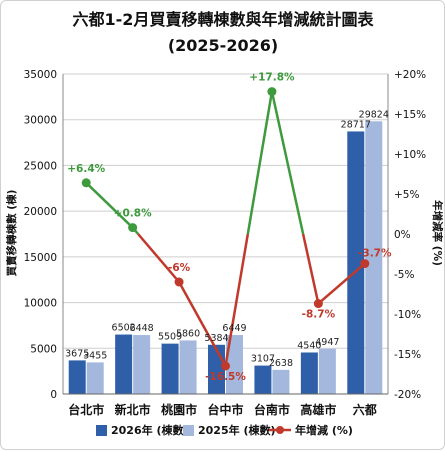 The height and width of the screenshot is (451, 445). Describe the element at coordinates (406, 195) in the screenshot. I see `y2-tick-label: +5%` at that location.